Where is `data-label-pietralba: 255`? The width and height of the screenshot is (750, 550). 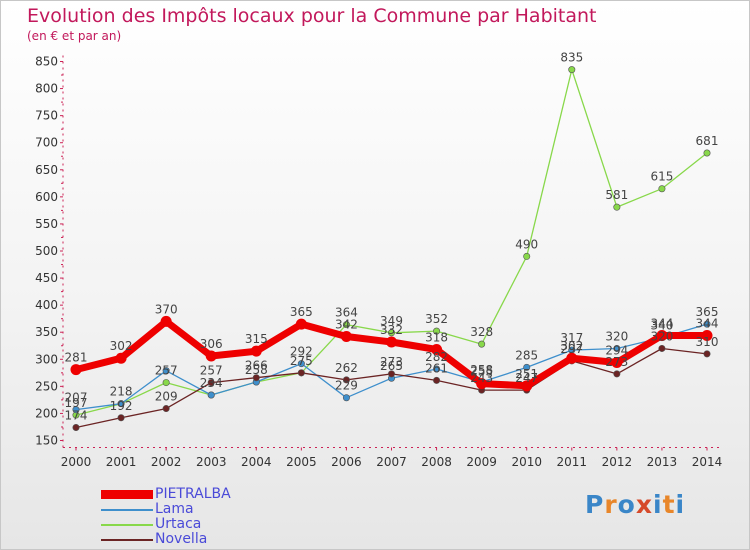 data-label-pietralba: 255 is located at coordinates (481, 372).